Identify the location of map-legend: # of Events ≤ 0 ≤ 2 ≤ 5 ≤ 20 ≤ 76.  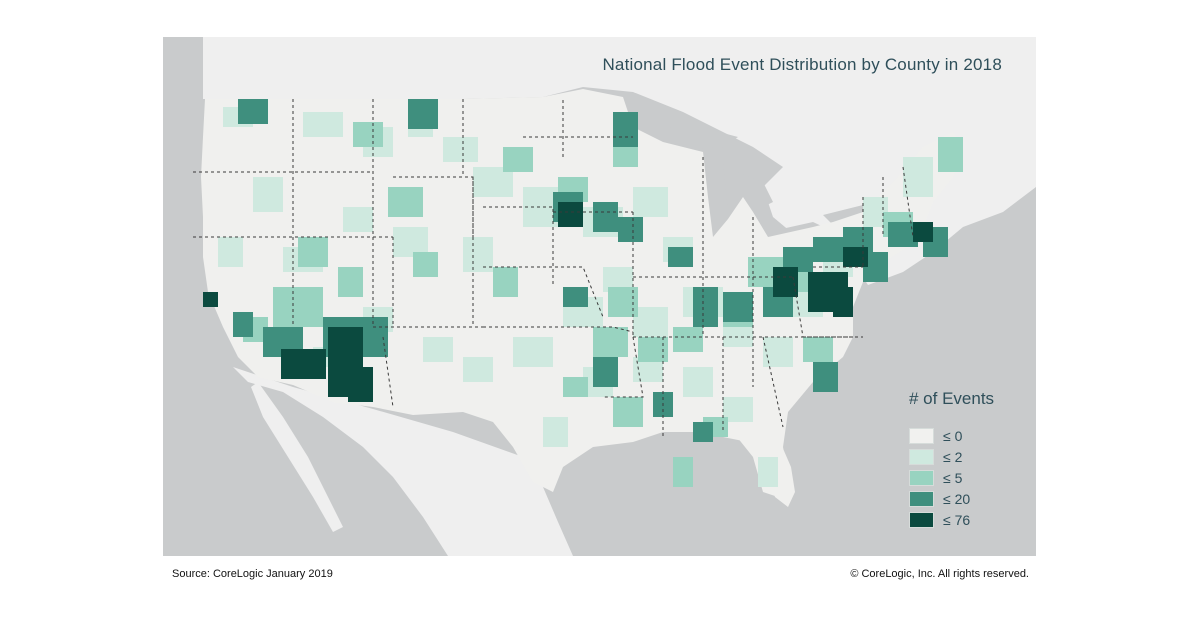
(964, 459).